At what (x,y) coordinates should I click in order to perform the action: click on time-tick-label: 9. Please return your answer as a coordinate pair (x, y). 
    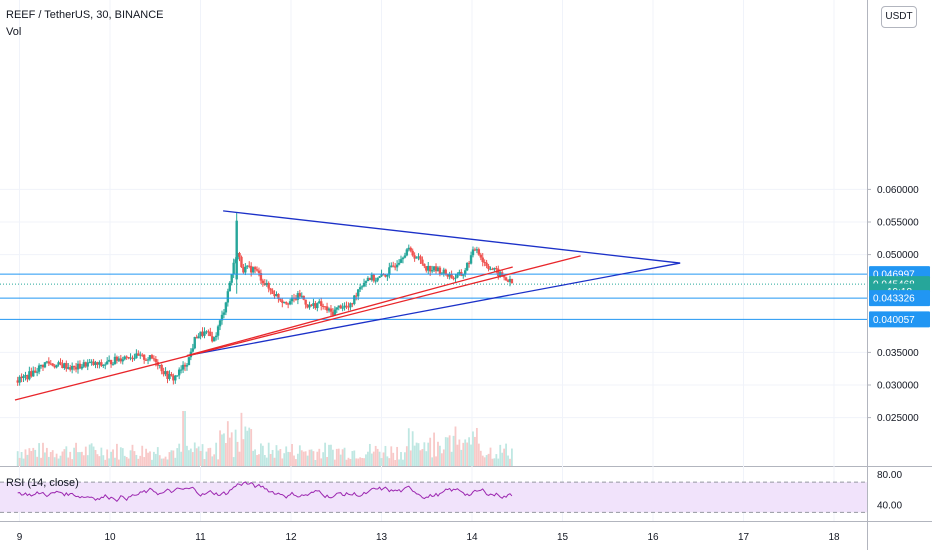
    Looking at the image, I should click on (20, 537).